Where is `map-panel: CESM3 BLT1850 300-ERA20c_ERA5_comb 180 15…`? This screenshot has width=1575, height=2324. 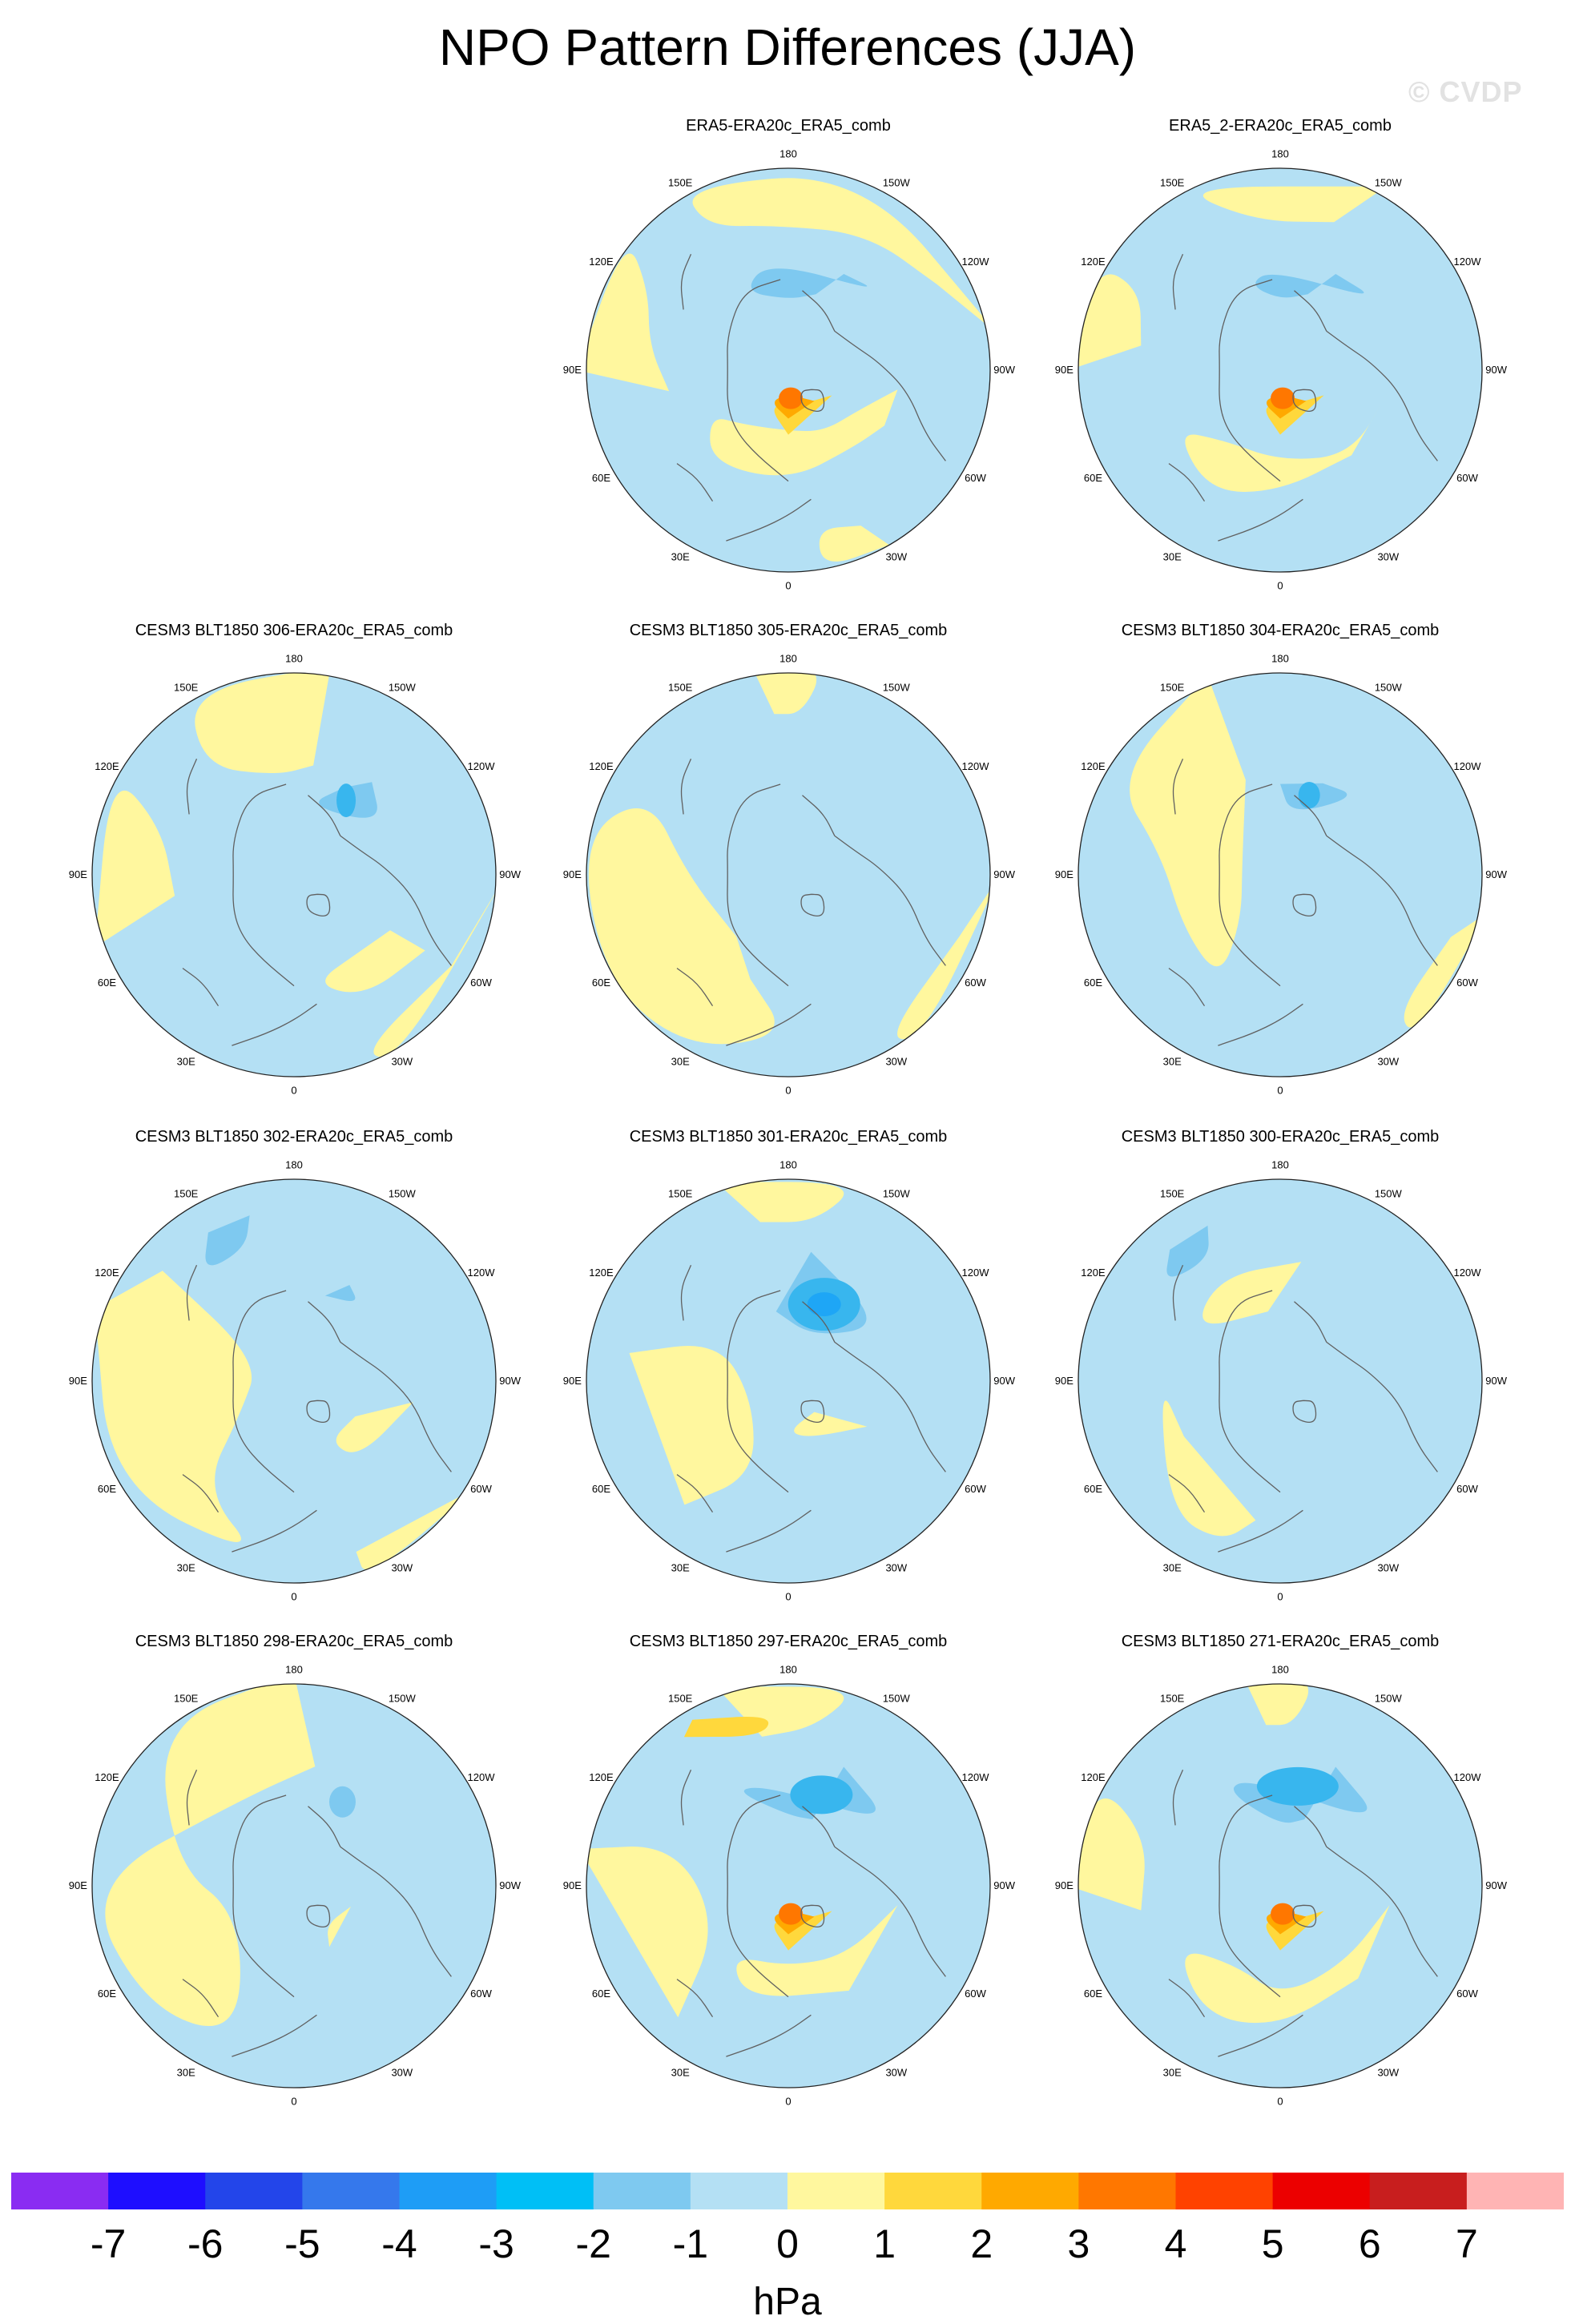
map-panel: CESM3 BLT1850 300-ERA20c_ERA5_comb 180 15… is located at coordinates (1281, 1365).